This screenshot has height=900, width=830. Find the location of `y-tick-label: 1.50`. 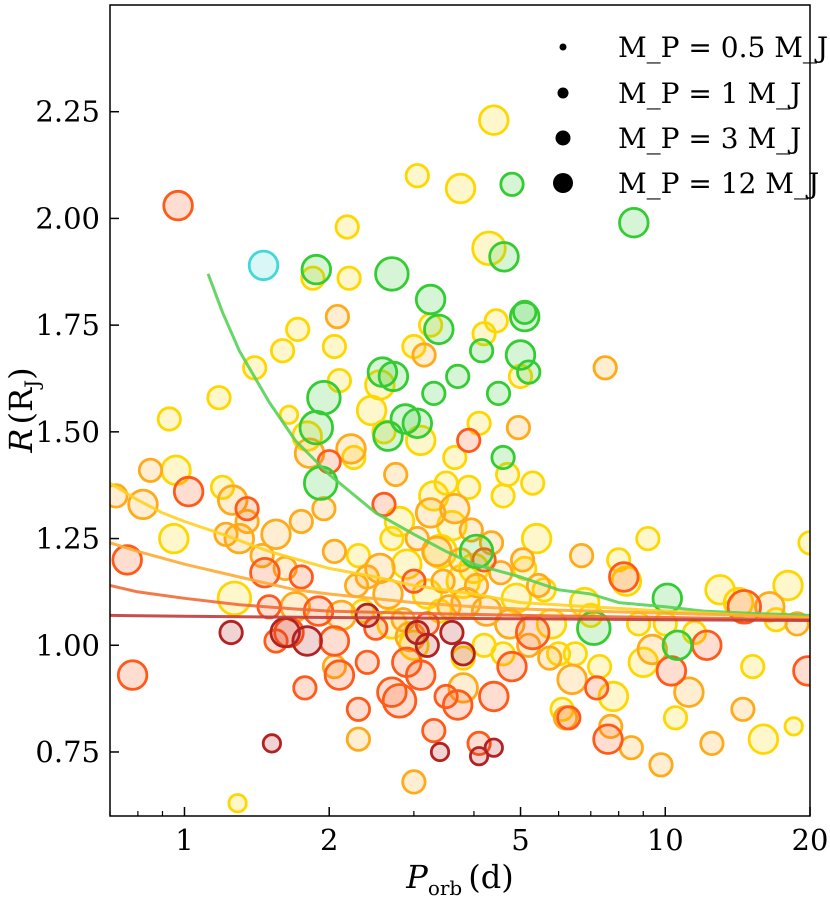

y-tick-label: 1.50 is located at coordinates (67, 432).